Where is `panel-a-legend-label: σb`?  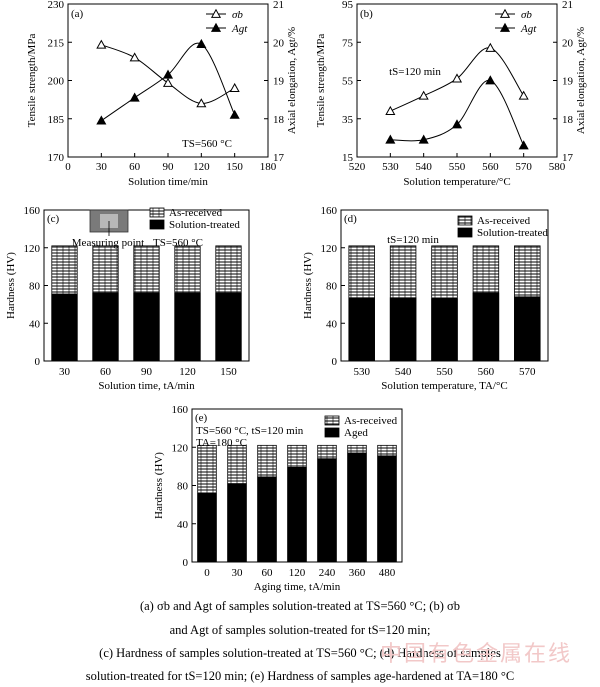
panel-a-legend-label: σb is located at coordinates (237, 15).